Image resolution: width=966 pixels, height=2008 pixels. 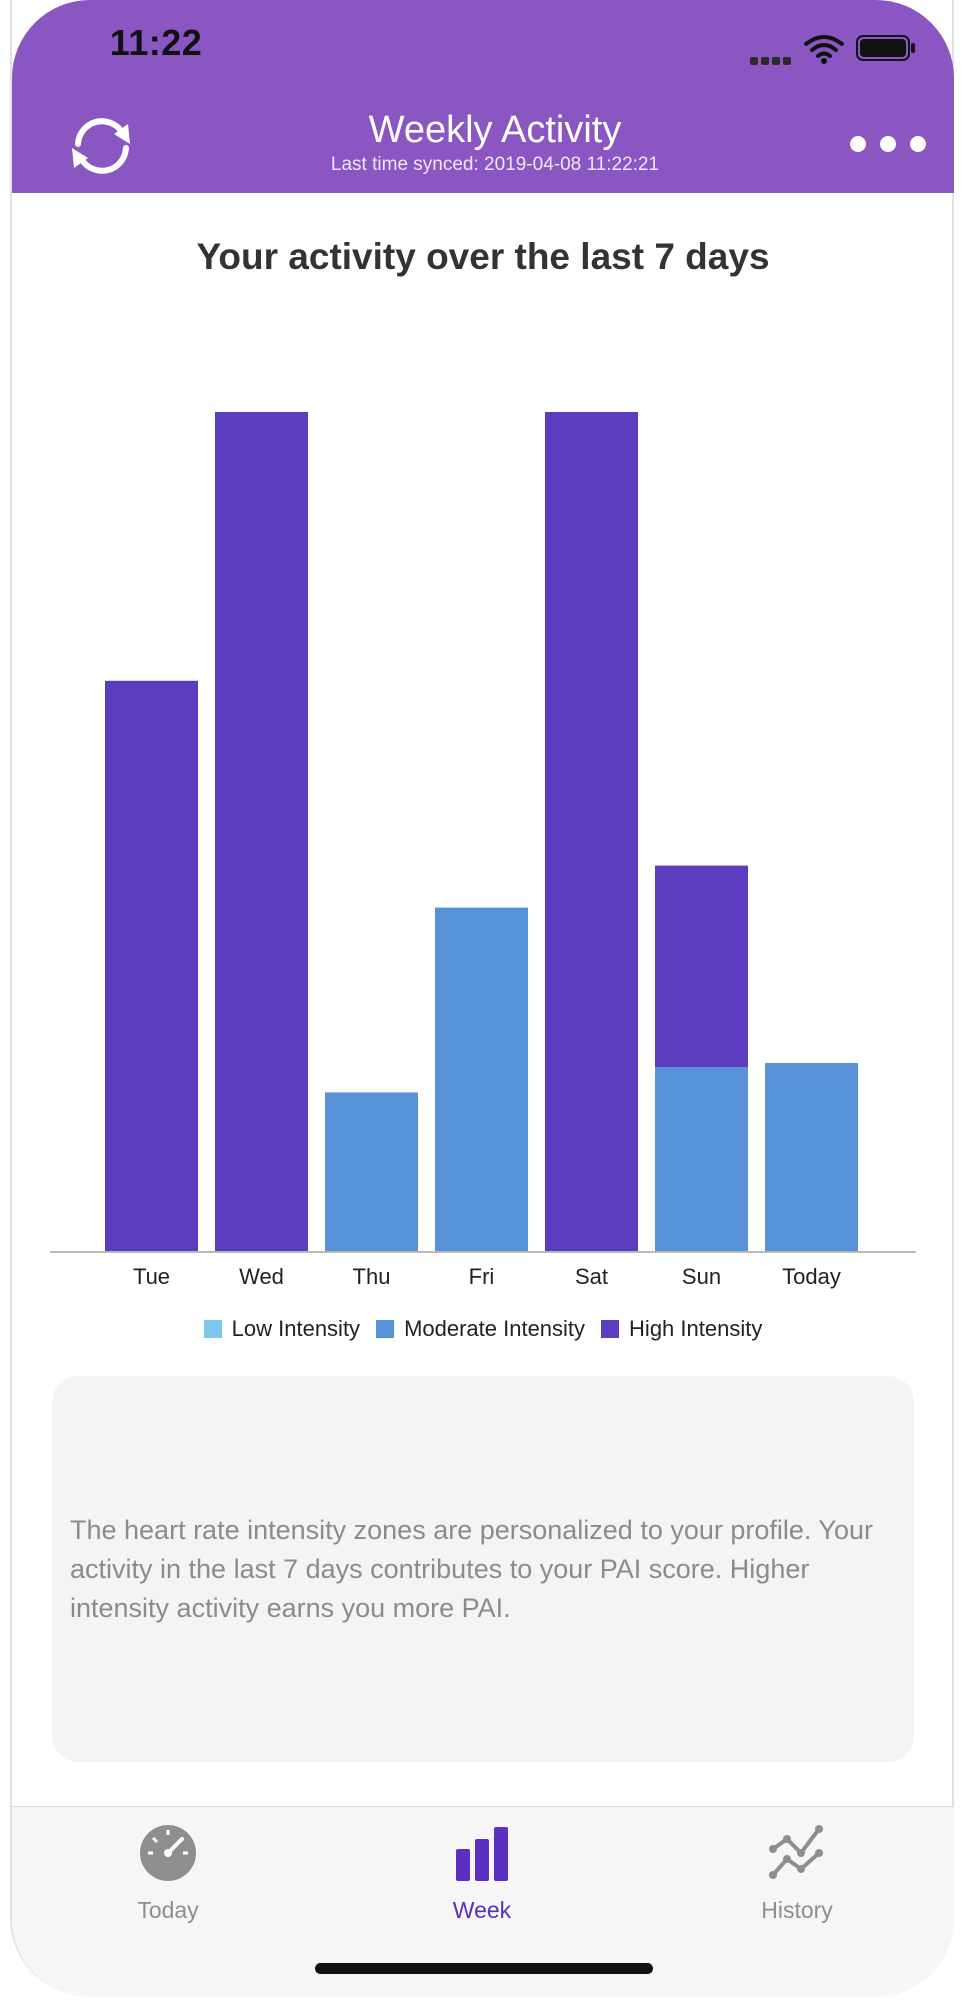 I want to click on bar-sun-moderate-intensity, so click(x=701, y=1159).